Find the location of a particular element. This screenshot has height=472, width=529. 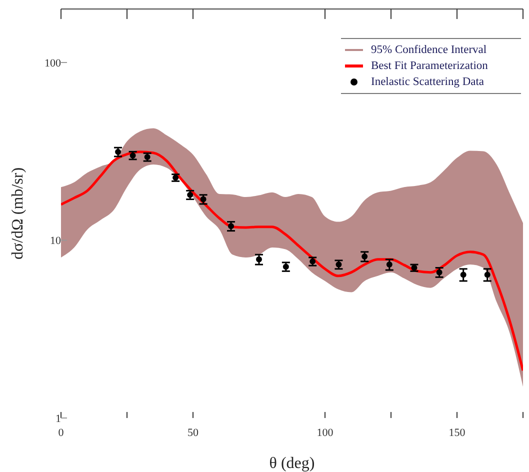

legend-label: Best Fit Parameterization is located at coordinates (429, 66).